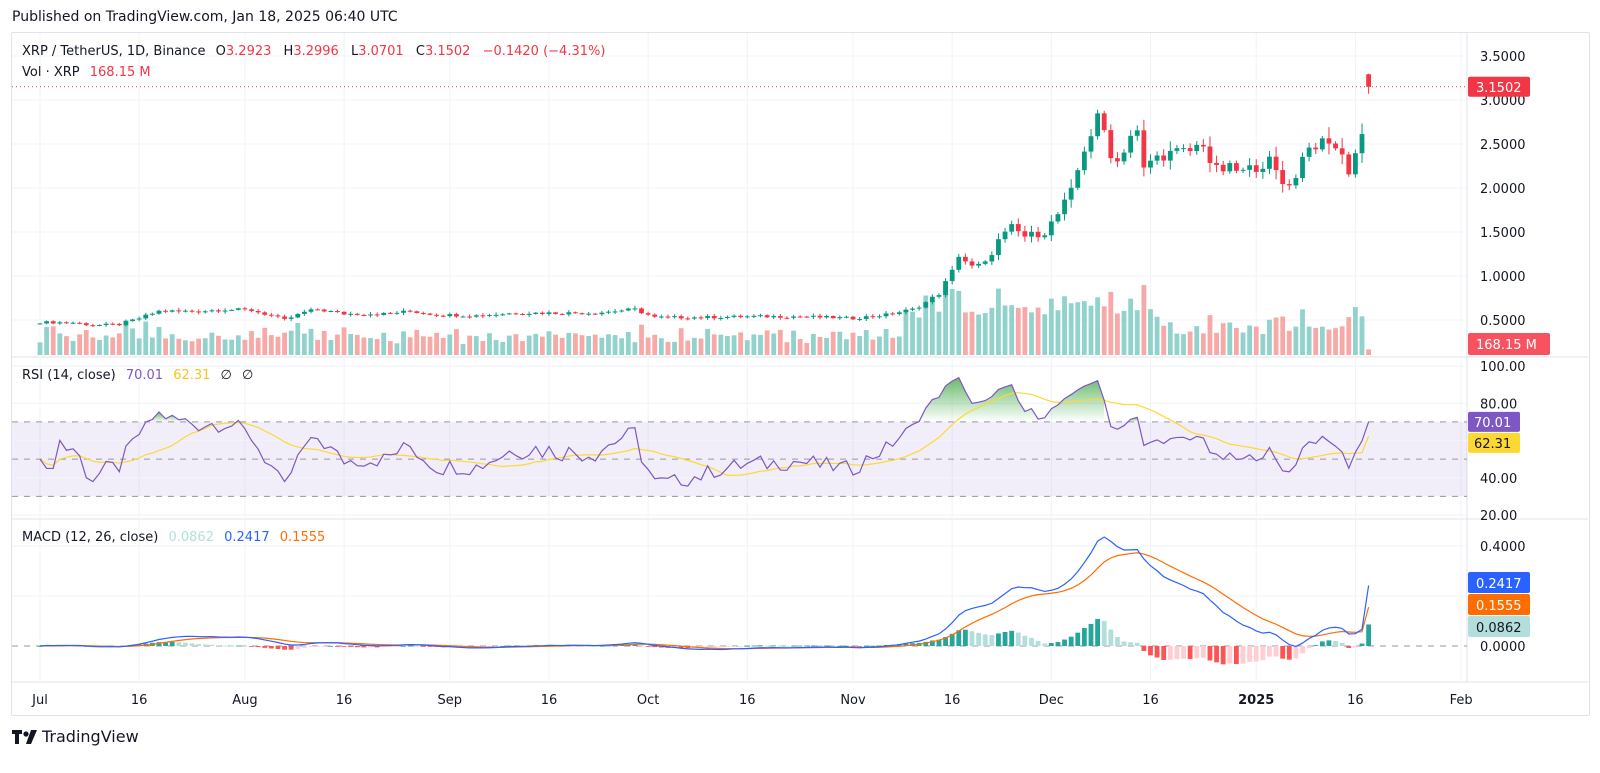  I want to click on time-axis-label: 16, so click(549, 700).